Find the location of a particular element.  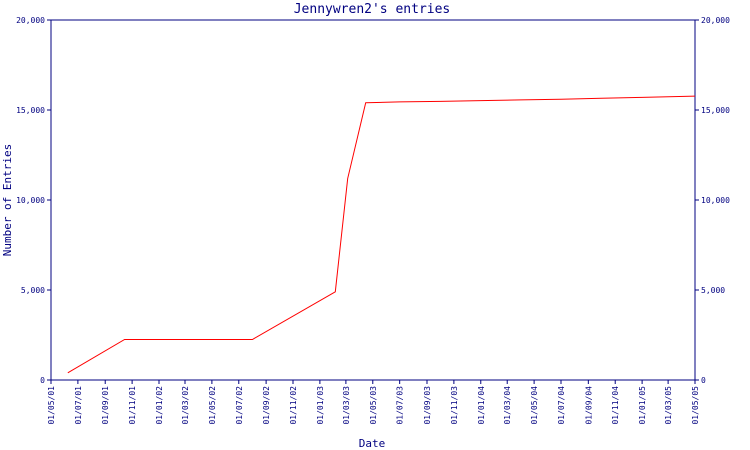

x-tick-label: 01/09/02 is located at coordinates (266, 405).